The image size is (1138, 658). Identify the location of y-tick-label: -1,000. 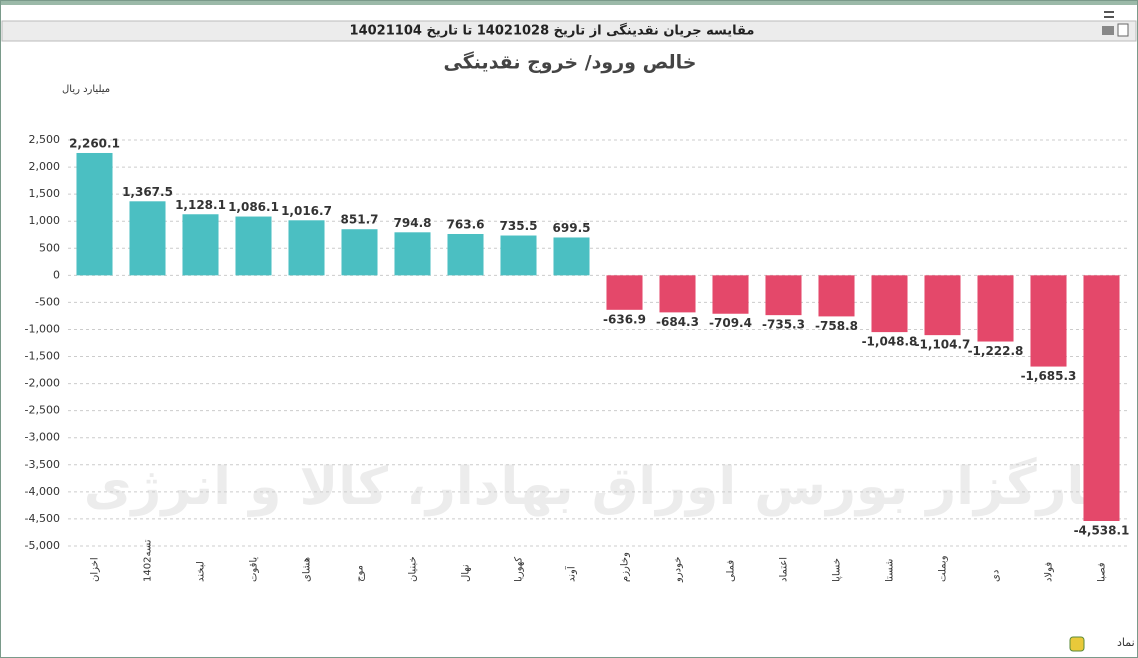
(42, 328).